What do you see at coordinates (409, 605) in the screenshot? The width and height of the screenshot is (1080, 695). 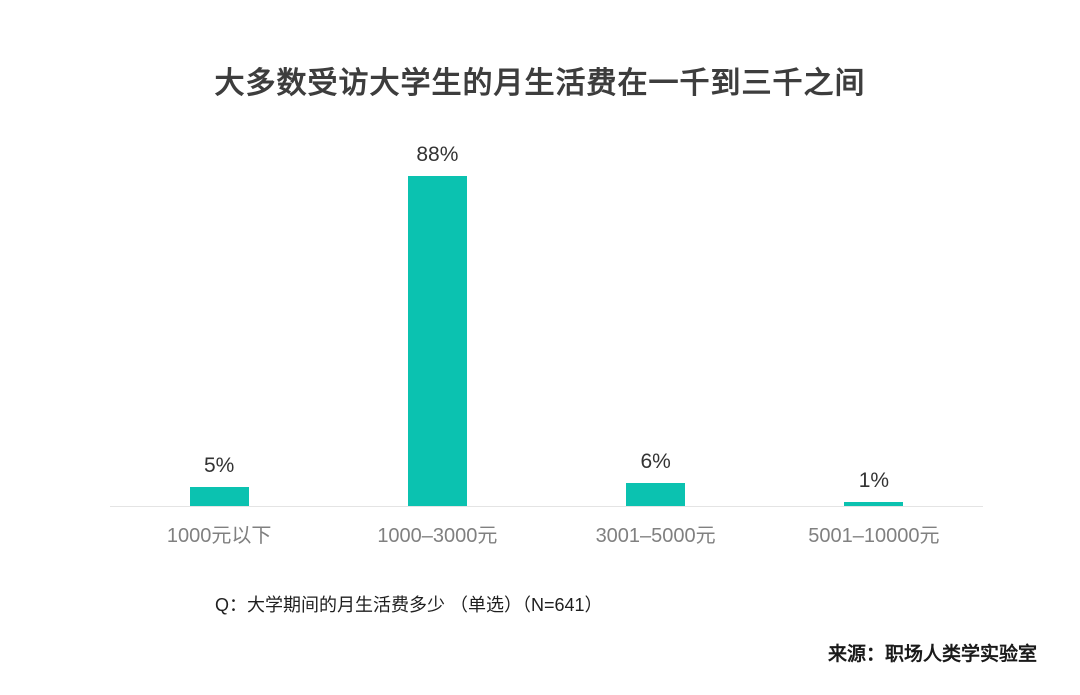 I see `survey-question: Q：大学期间的月生活费多少 （单选）（N=641）` at bounding box center [409, 605].